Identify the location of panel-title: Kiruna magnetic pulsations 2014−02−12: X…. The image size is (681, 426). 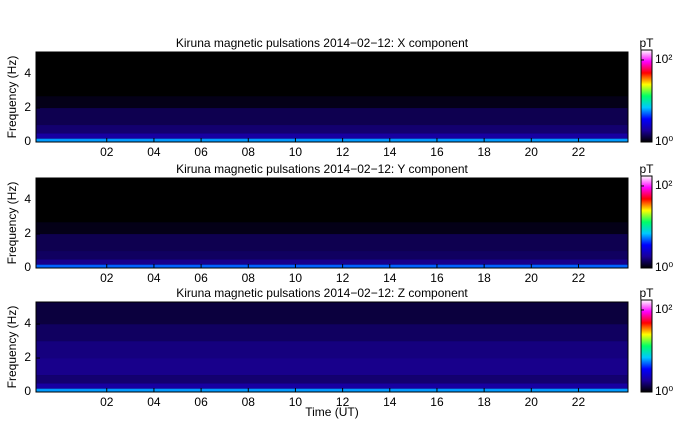
(322, 43).